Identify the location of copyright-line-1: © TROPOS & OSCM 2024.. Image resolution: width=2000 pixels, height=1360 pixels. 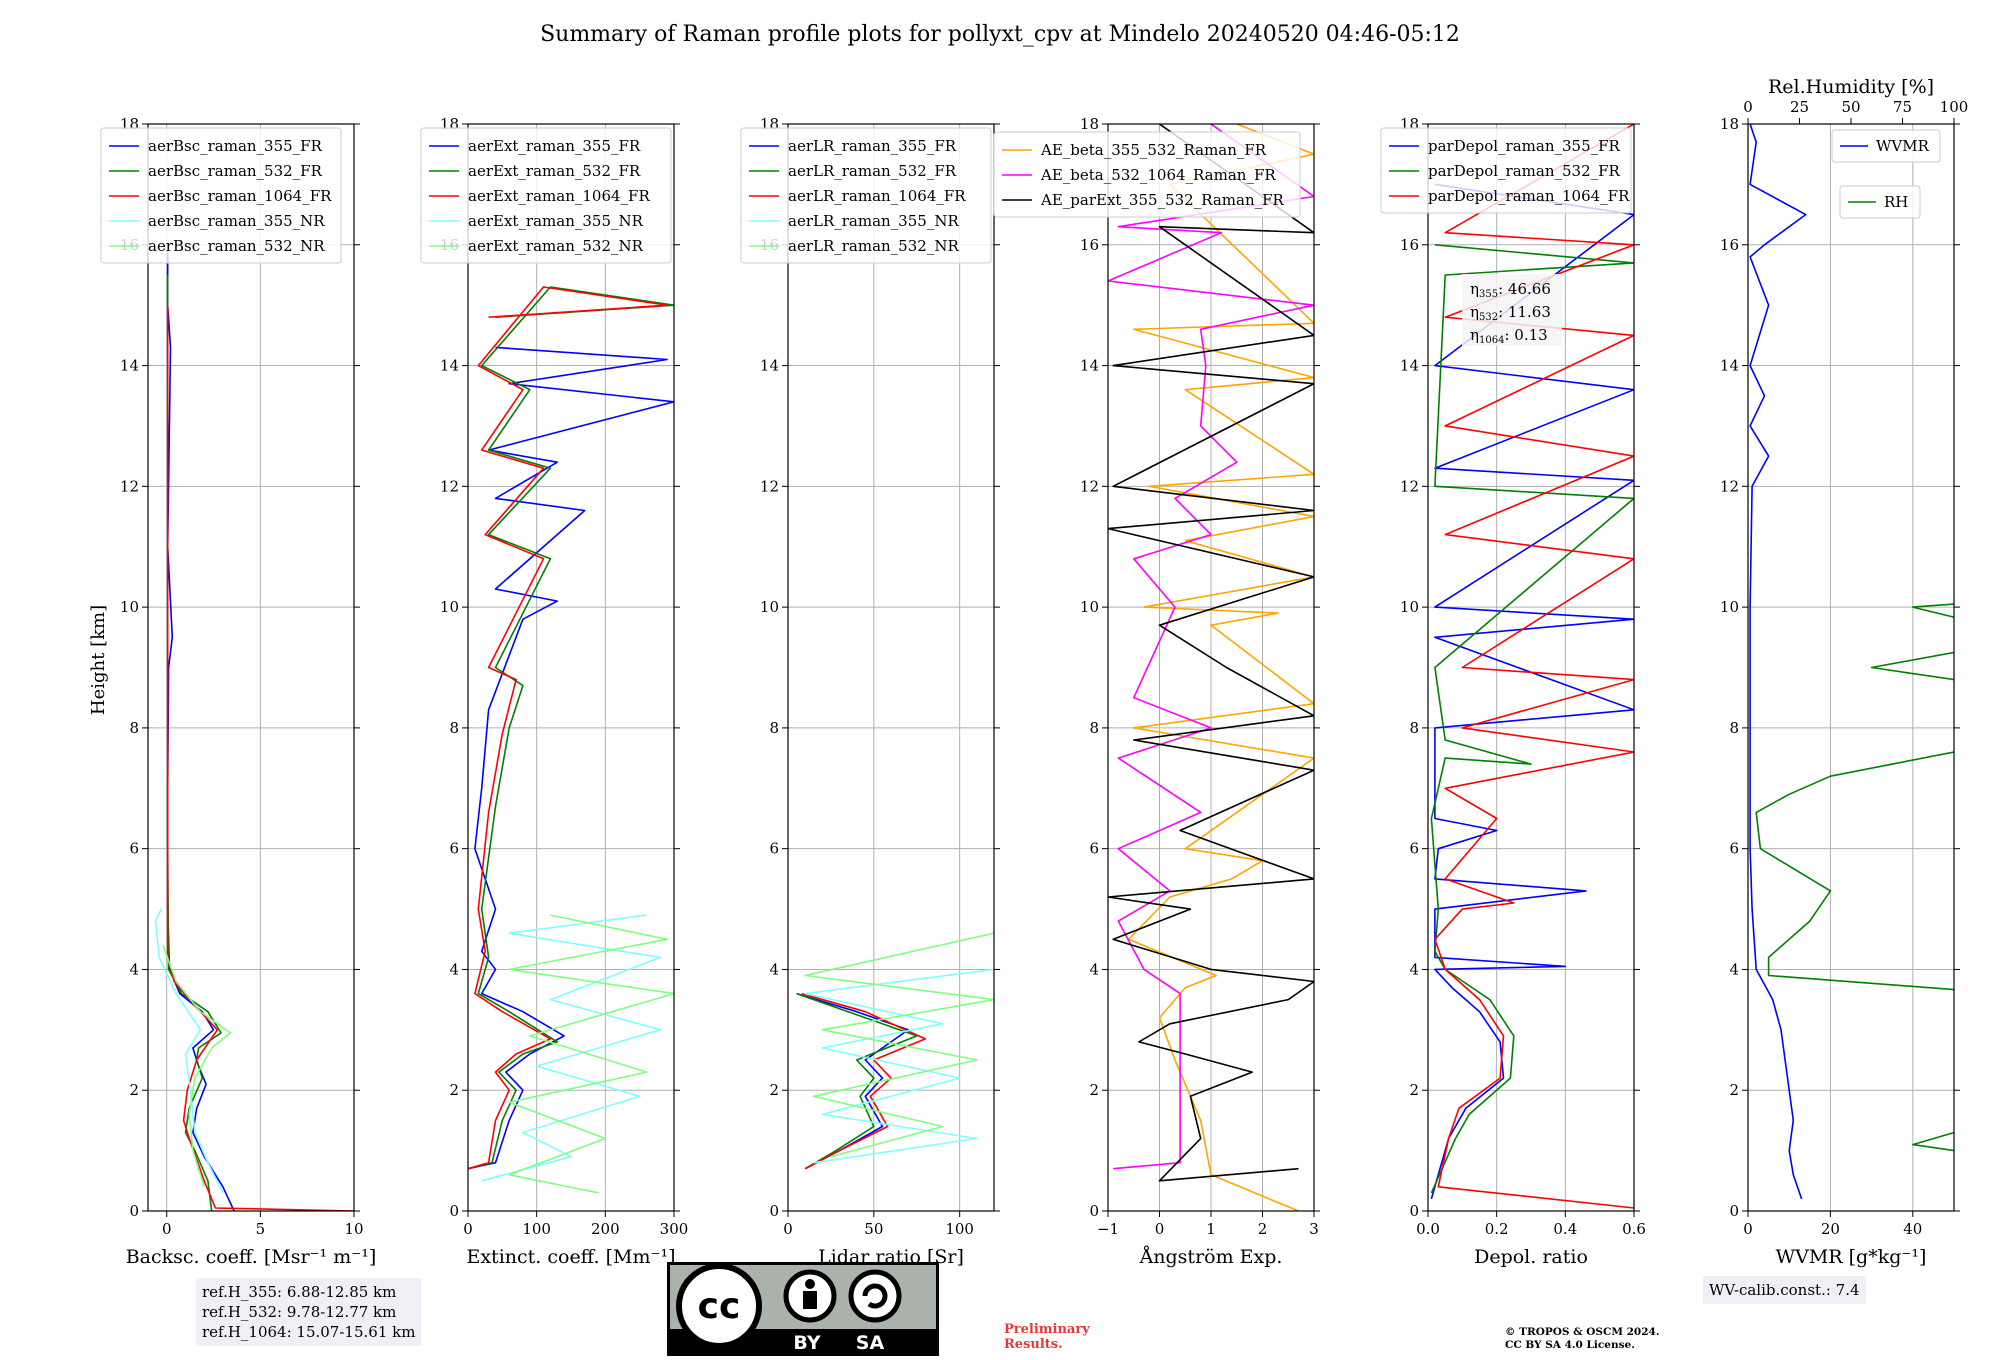
(1582, 1332).